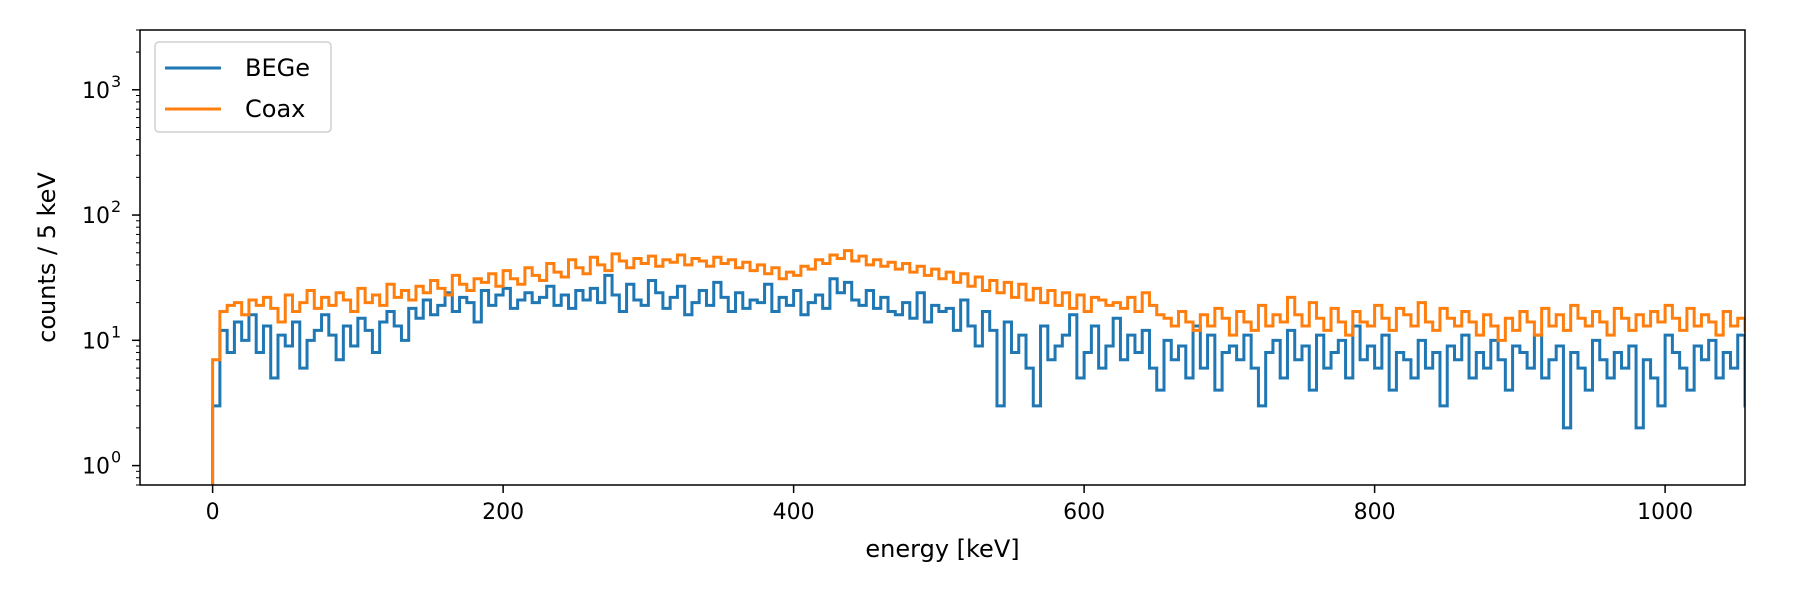  Describe the element at coordinates (116, 457) in the screenshot. I see `y-tick-label-exponent: 0` at that location.